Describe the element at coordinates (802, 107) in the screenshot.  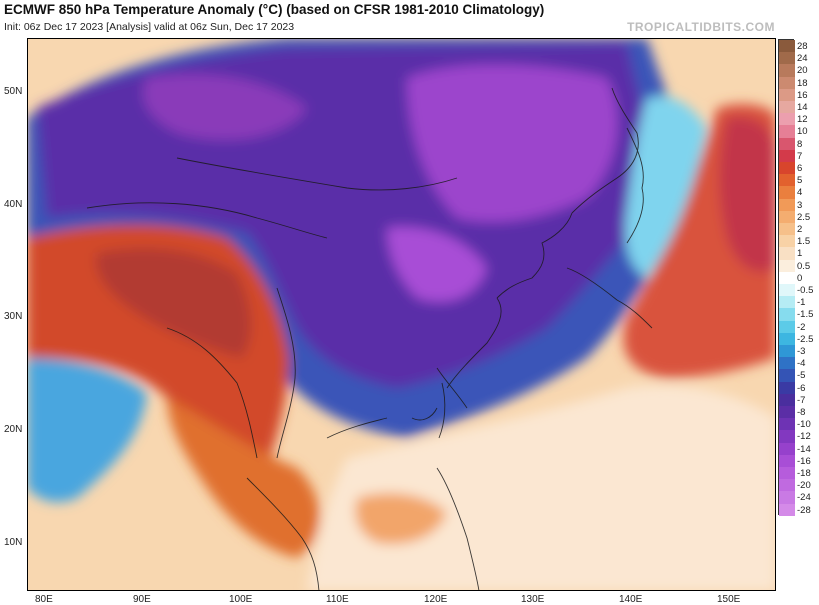
I see `colorbar-label: 14` at that location.